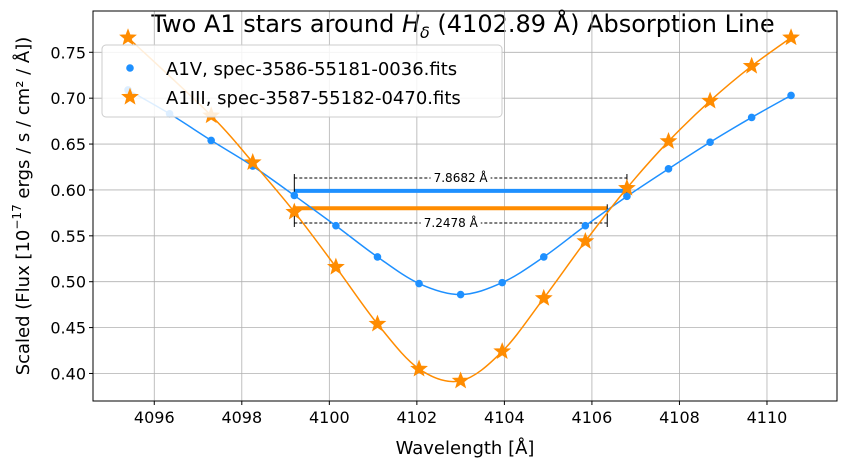 This screenshot has width=847, height=468. I want to click on y-tick-label: 0.75, so click(68, 52).